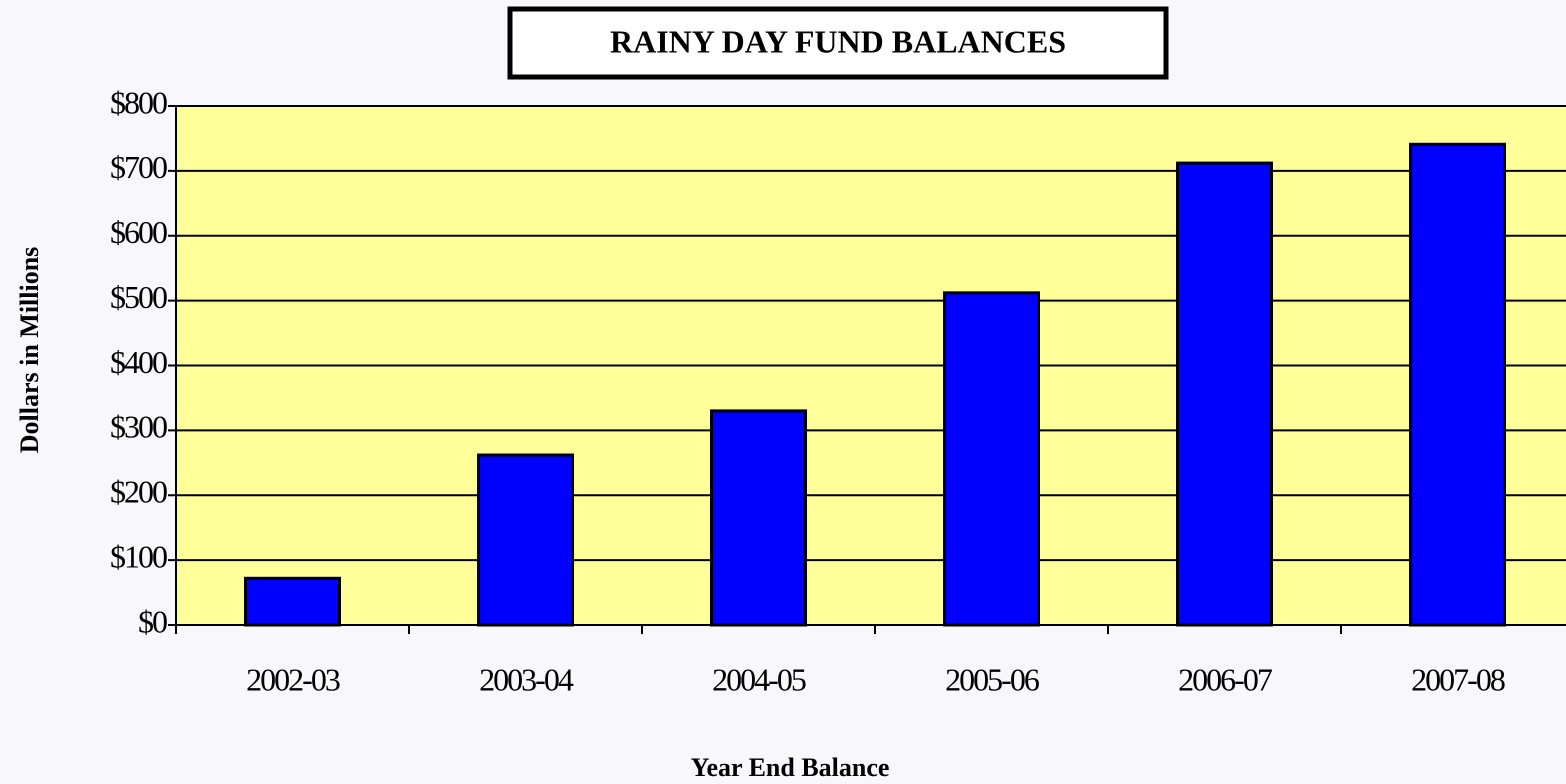  I want to click on y-tick-label: $400, so click(138, 362).